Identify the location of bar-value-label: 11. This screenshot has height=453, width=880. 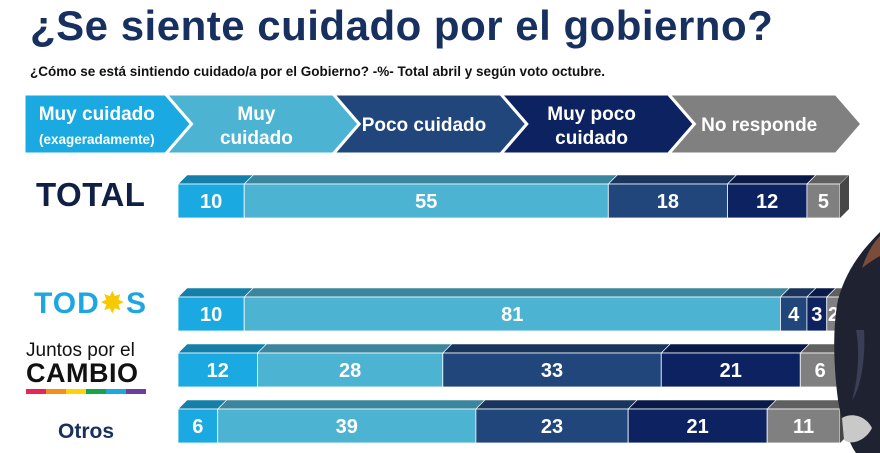
(803, 427).